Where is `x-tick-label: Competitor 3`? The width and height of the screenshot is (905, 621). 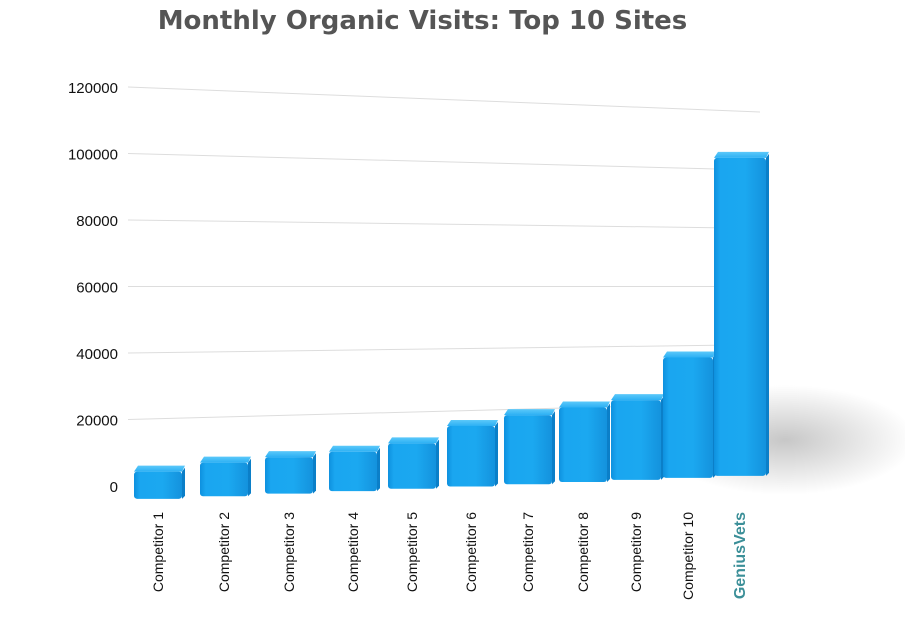
x-tick-label: Competitor 3 is located at coordinates (289, 552).